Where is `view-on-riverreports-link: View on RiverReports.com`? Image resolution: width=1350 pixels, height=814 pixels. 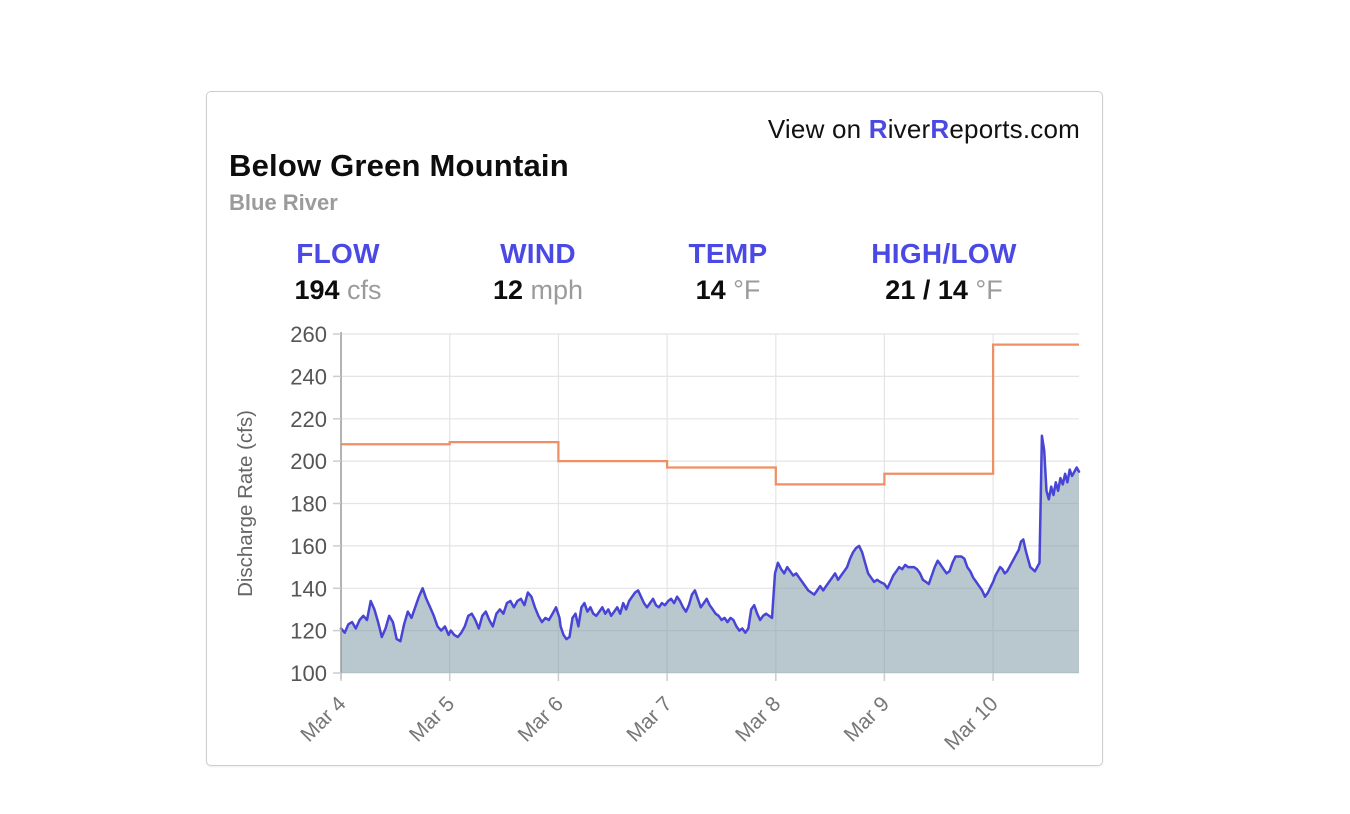 view-on-riverreports-link: View on RiverReports.com is located at coordinates (924, 129).